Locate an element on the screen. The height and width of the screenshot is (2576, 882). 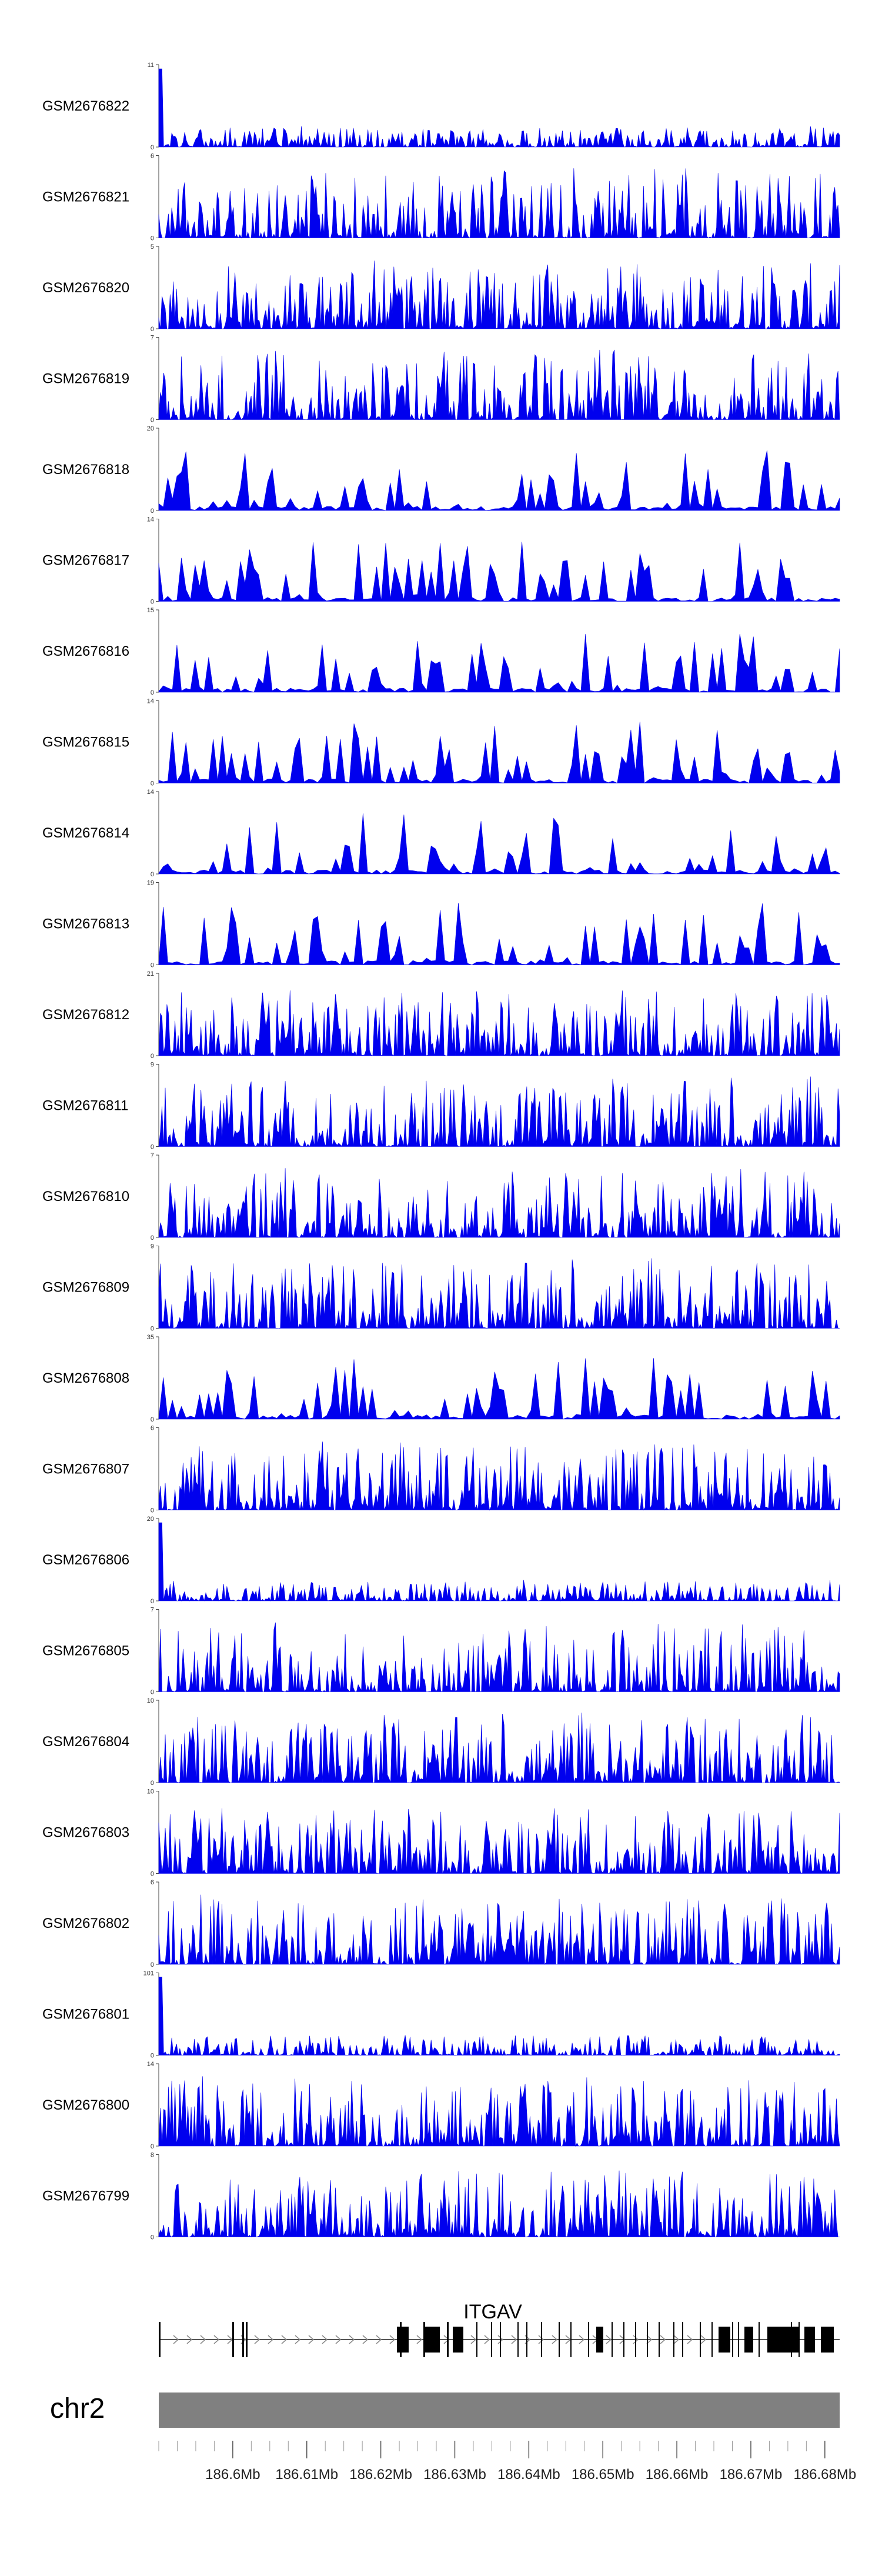
coverage-track: GSM2676817 14 0 is located at coordinates (441, 561).